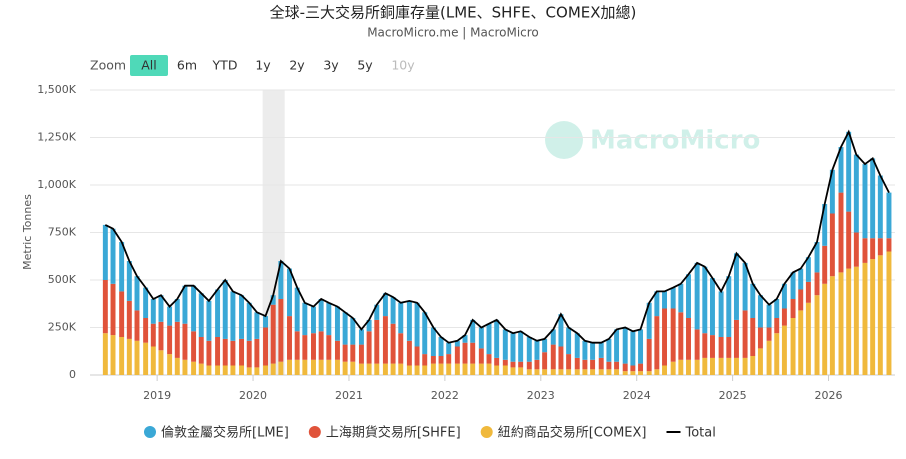 The image size is (906, 459). Describe the element at coordinates (263, 65) in the screenshot. I see `range-button: 1y` at that location.